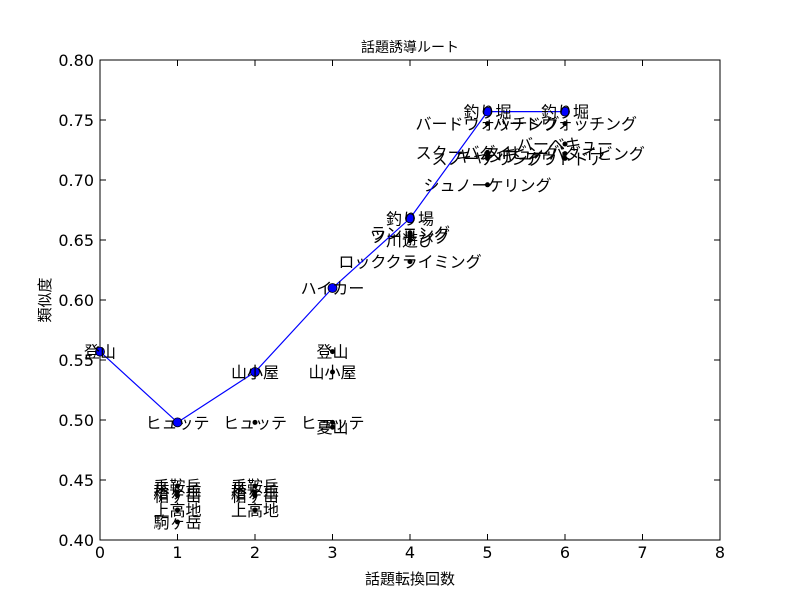 The width and height of the screenshot is (800, 600). Describe the element at coordinates (177, 552) in the screenshot. I see `x-tick-label: 1` at that location.